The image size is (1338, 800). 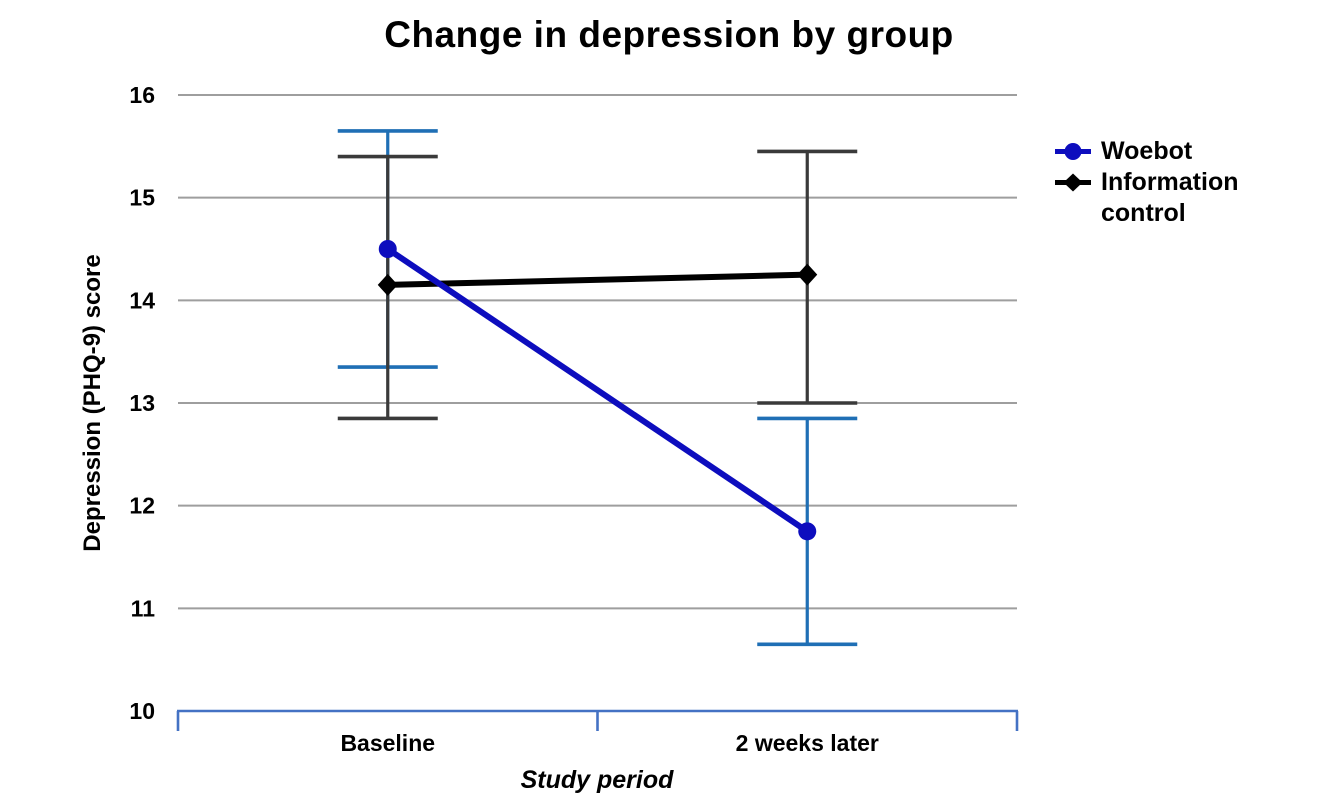 I want to click on woebot-line-circle-marker-icon, so click(x=1073, y=151).